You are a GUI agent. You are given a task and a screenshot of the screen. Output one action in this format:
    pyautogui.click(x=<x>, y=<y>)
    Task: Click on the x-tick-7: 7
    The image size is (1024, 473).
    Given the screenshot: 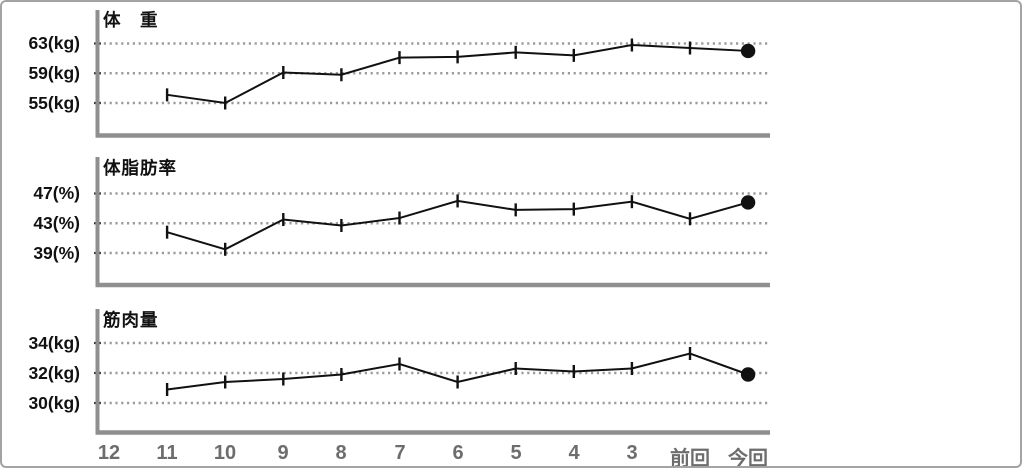 What is the action you would take?
    pyautogui.click(x=400, y=453)
    